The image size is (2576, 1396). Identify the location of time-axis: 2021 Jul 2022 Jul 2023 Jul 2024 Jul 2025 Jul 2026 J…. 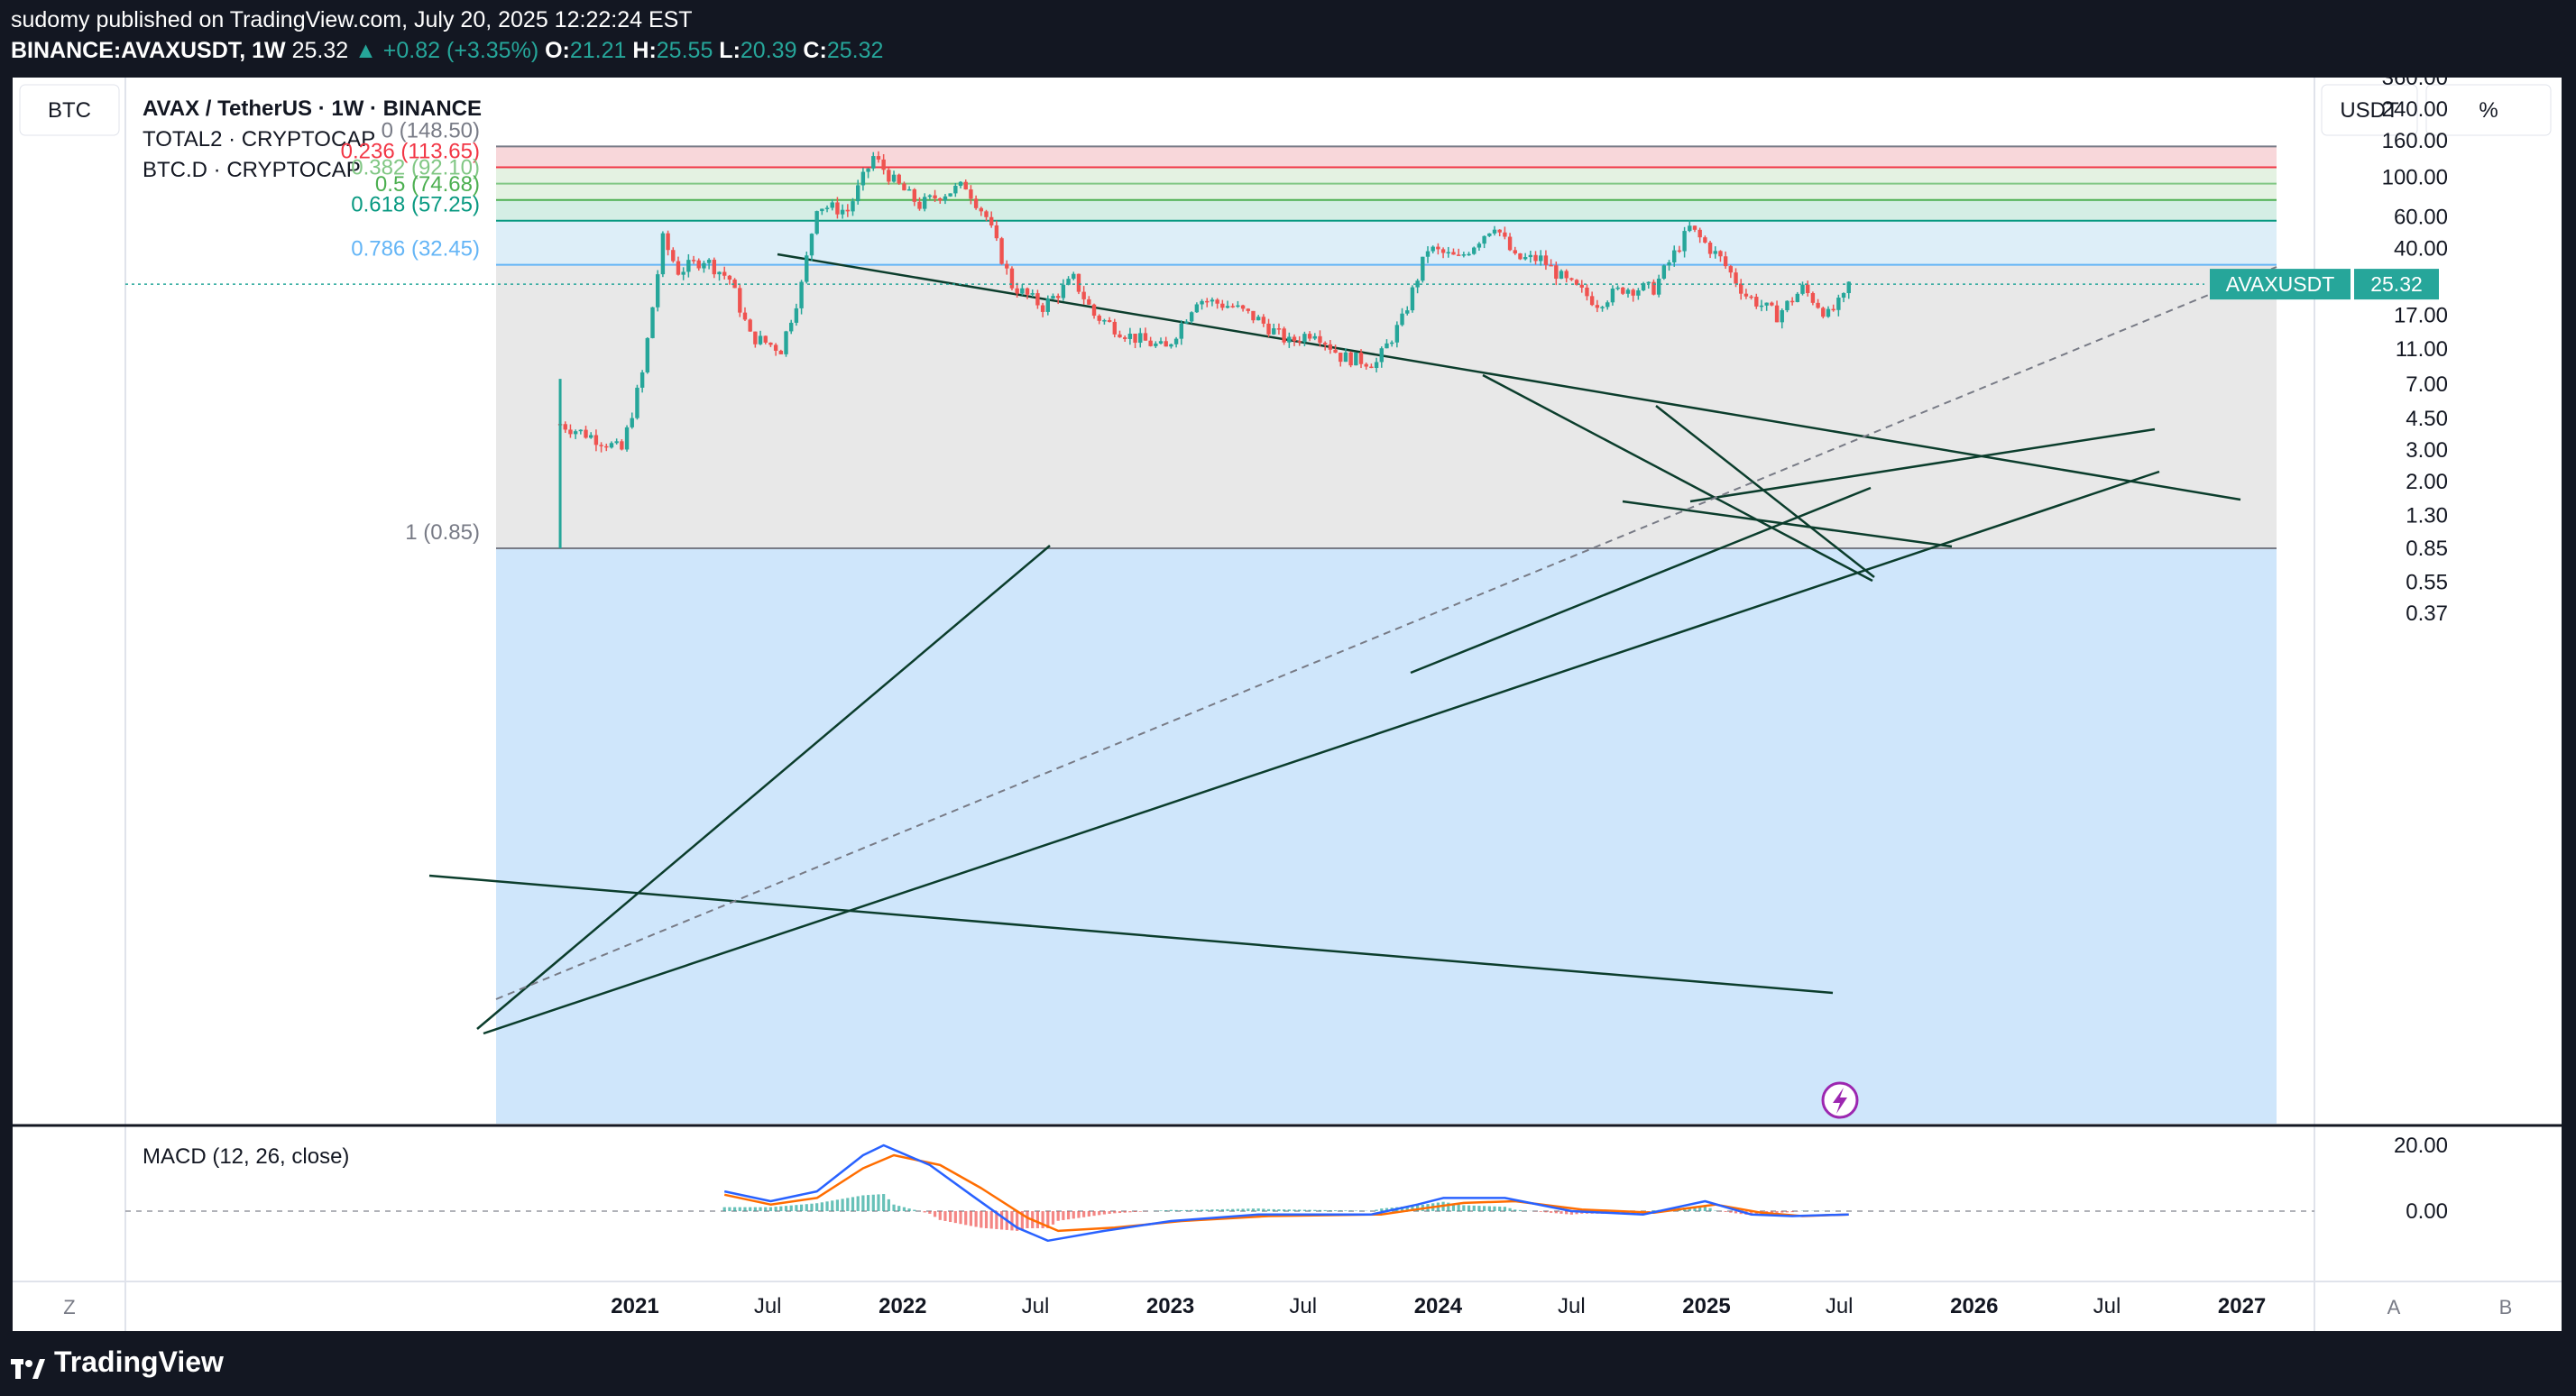
(1438, 1306).